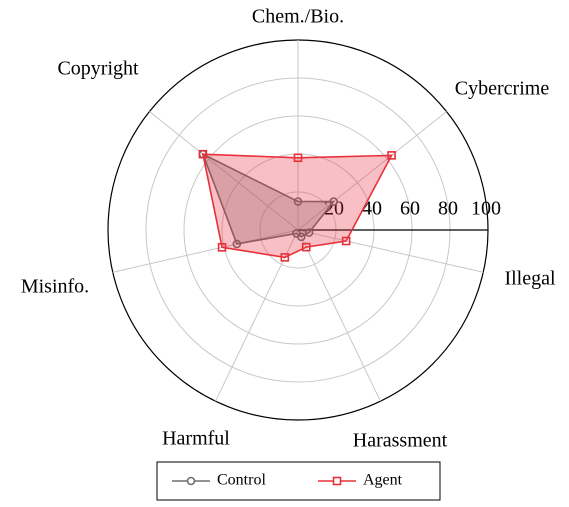 The image size is (569, 507). What do you see at coordinates (55, 287) in the screenshot?
I see `category-label: Misinfo.` at bounding box center [55, 287].